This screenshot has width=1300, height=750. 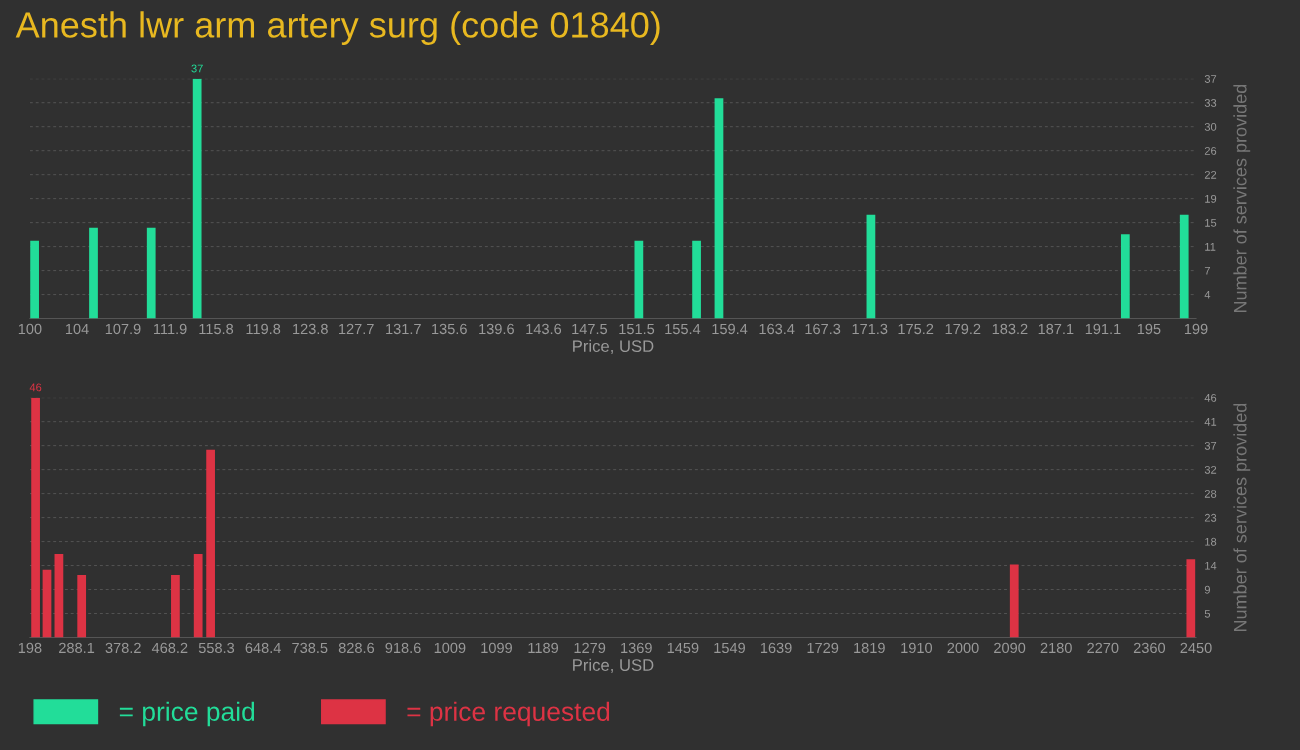 I want to click on x-tick-label: 2450, so click(x=1196, y=648).